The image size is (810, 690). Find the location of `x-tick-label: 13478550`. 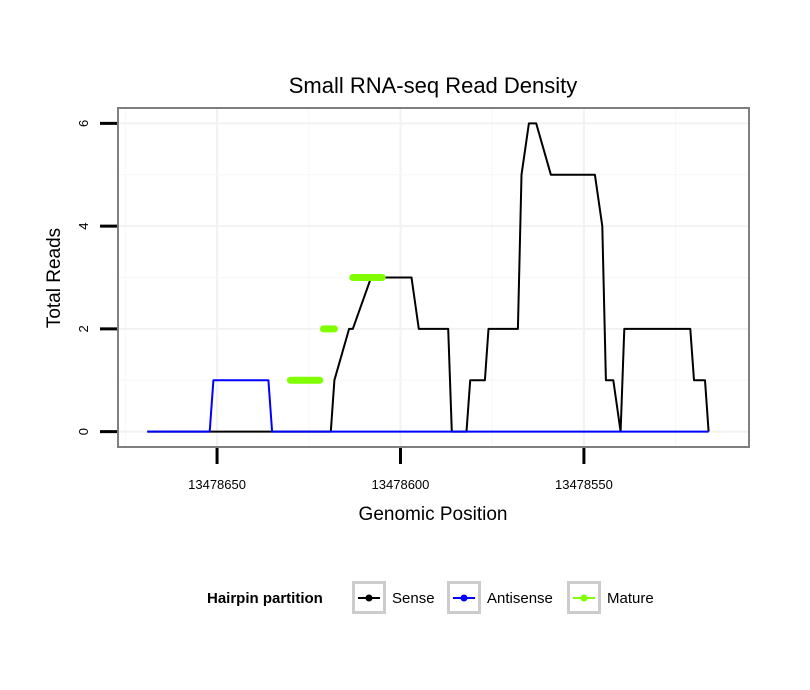

x-tick-label: 13478550 is located at coordinates (584, 484).